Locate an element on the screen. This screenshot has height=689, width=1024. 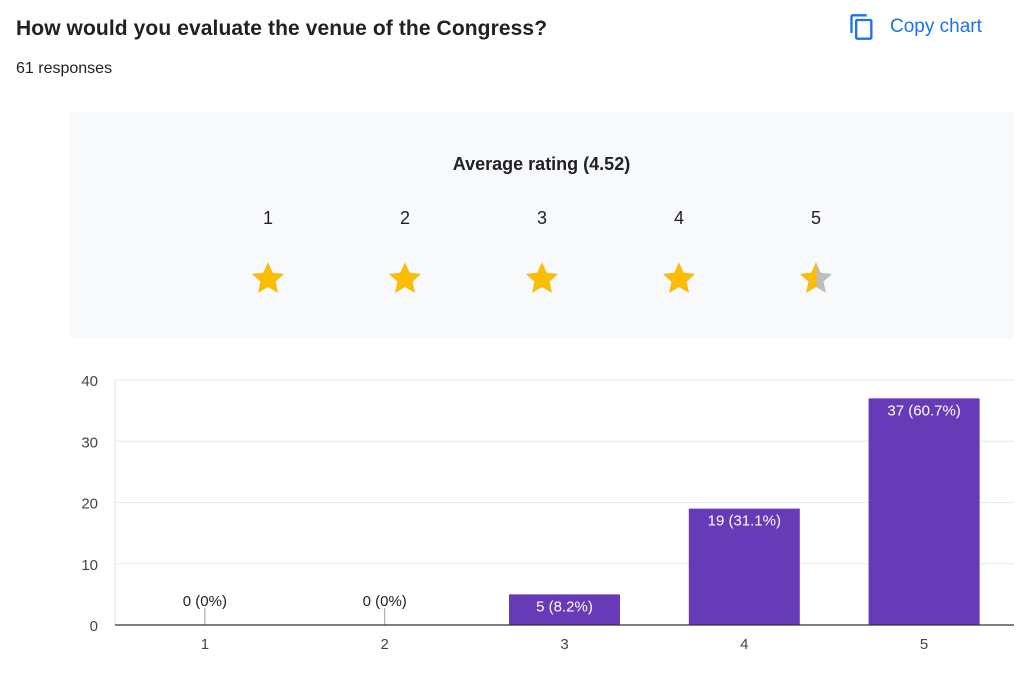
copy-chart-label: Copy chart is located at coordinates (936, 26).